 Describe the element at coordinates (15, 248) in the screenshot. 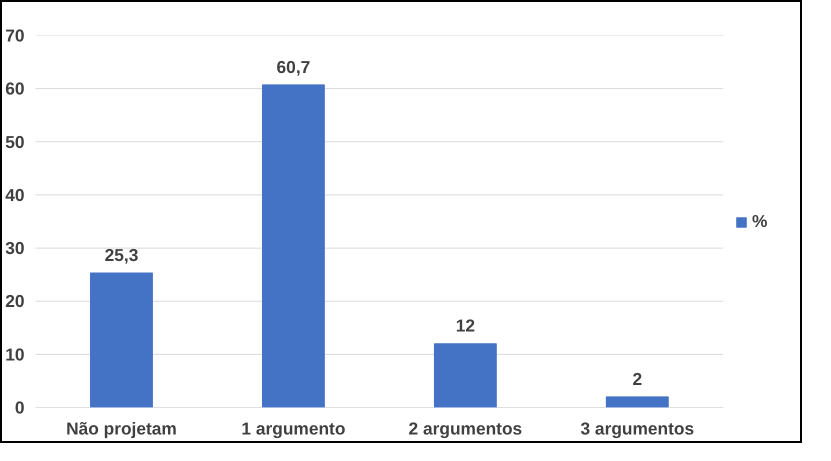

I see `y-tick-label: 30` at that location.